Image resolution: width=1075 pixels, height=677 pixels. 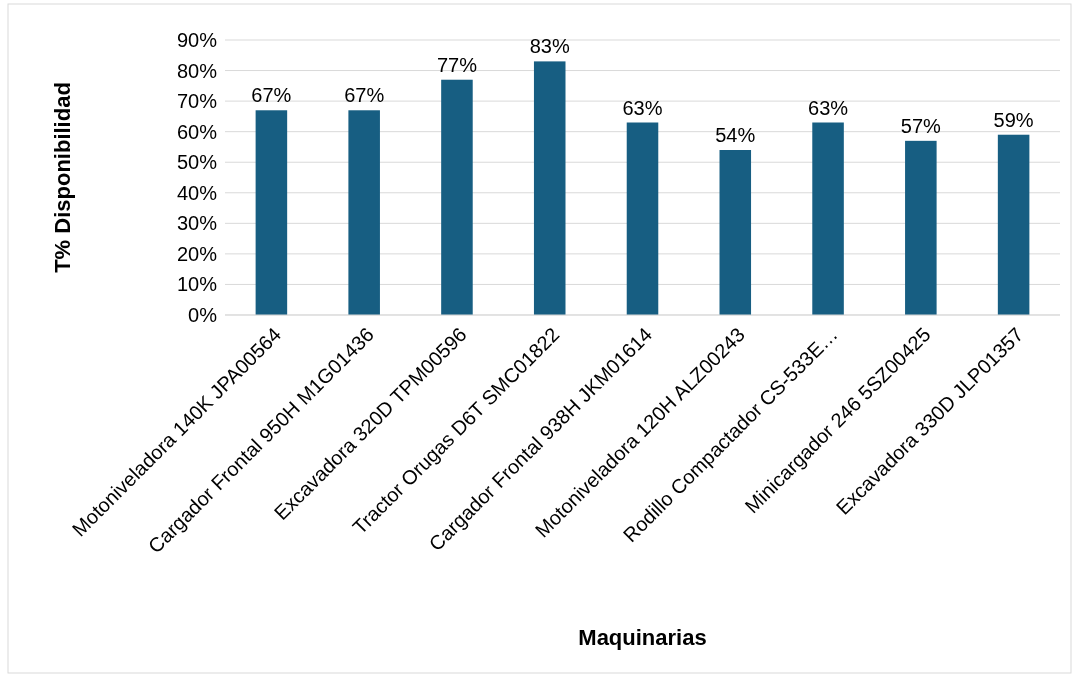 I want to click on data-label: 57%, so click(x=921, y=125).